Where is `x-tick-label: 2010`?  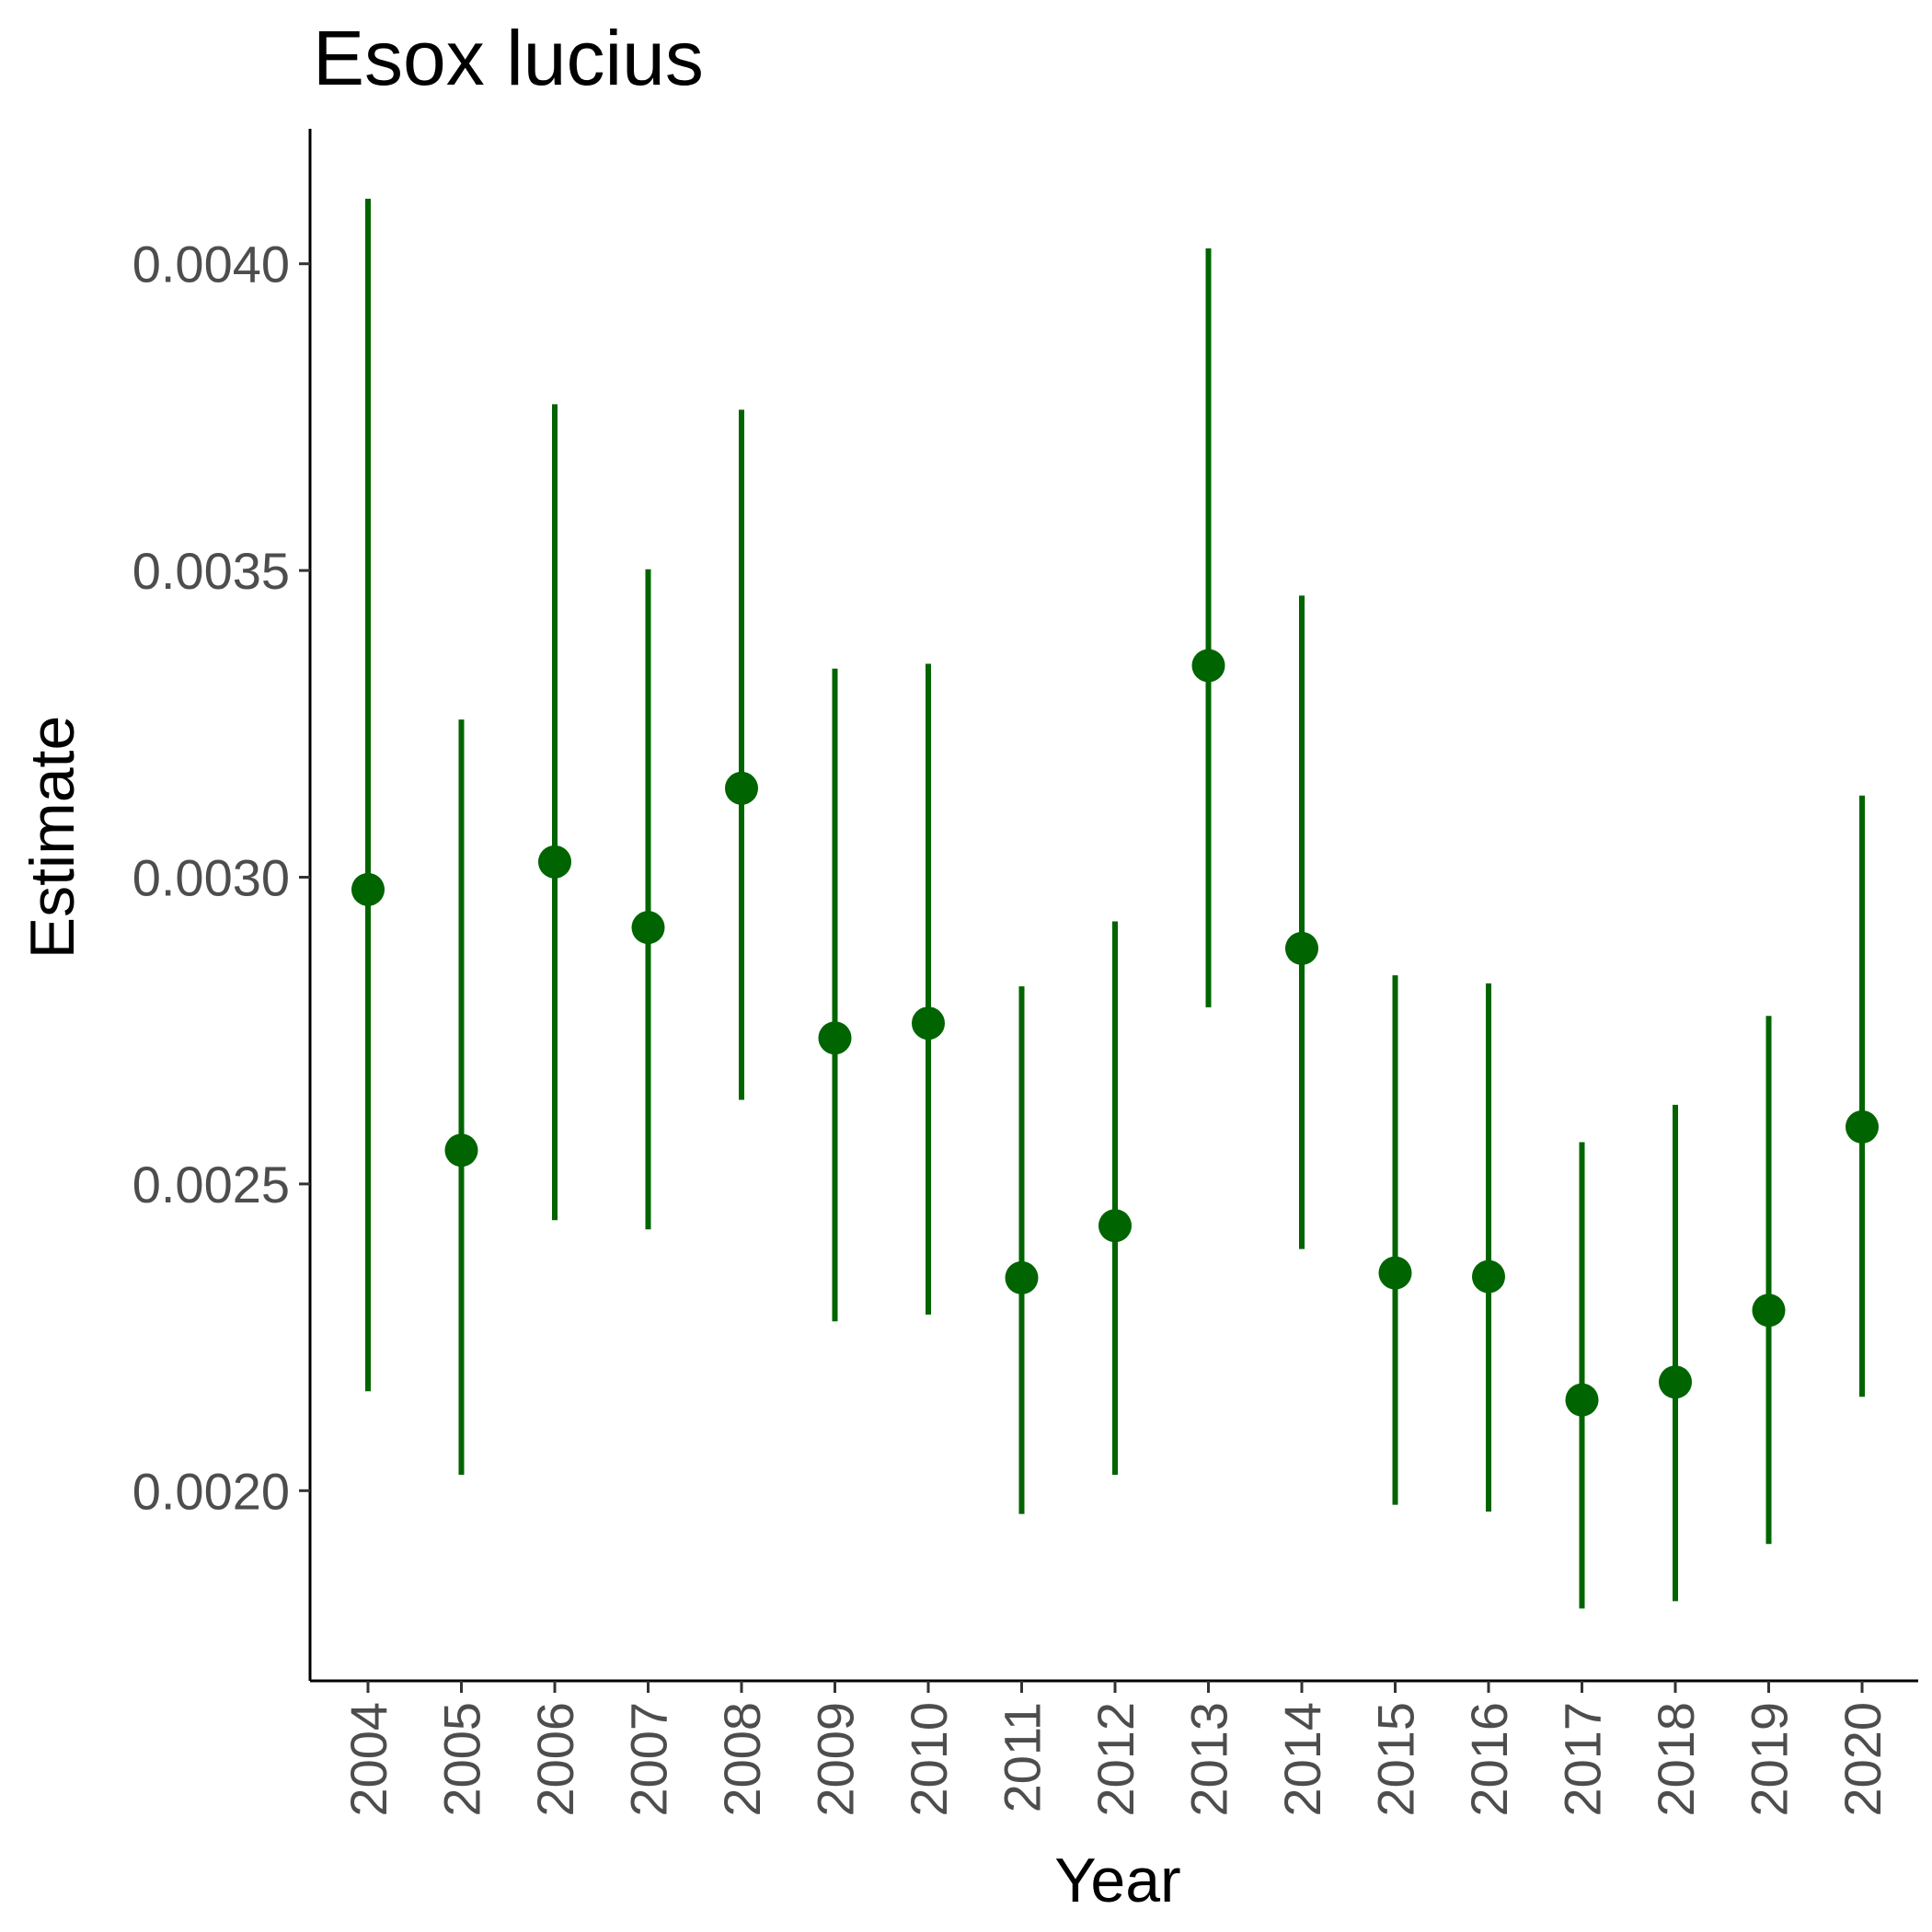
x-tick-label: 2010 is located at coordinates (929, 1759).